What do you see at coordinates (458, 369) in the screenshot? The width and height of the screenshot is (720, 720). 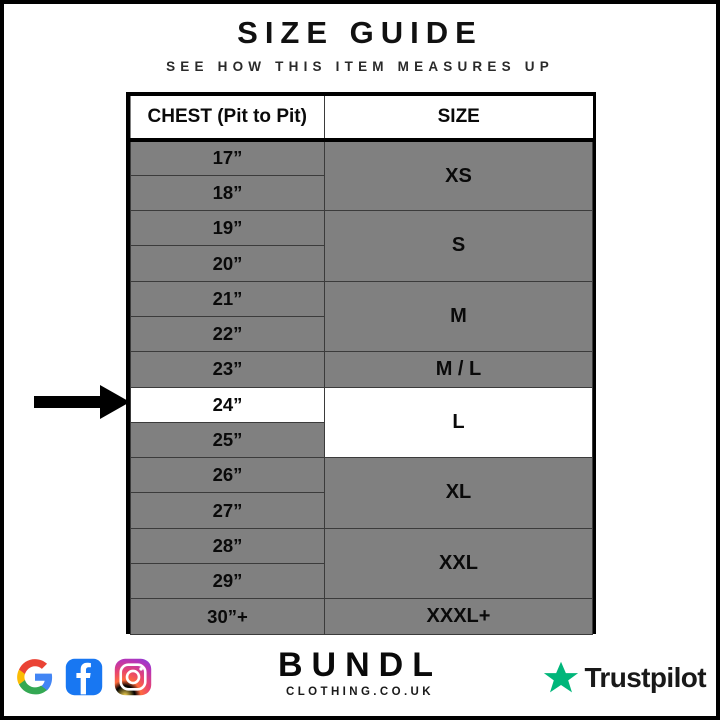 I see `size-cell: M / L` at bounding box center [458, 369].